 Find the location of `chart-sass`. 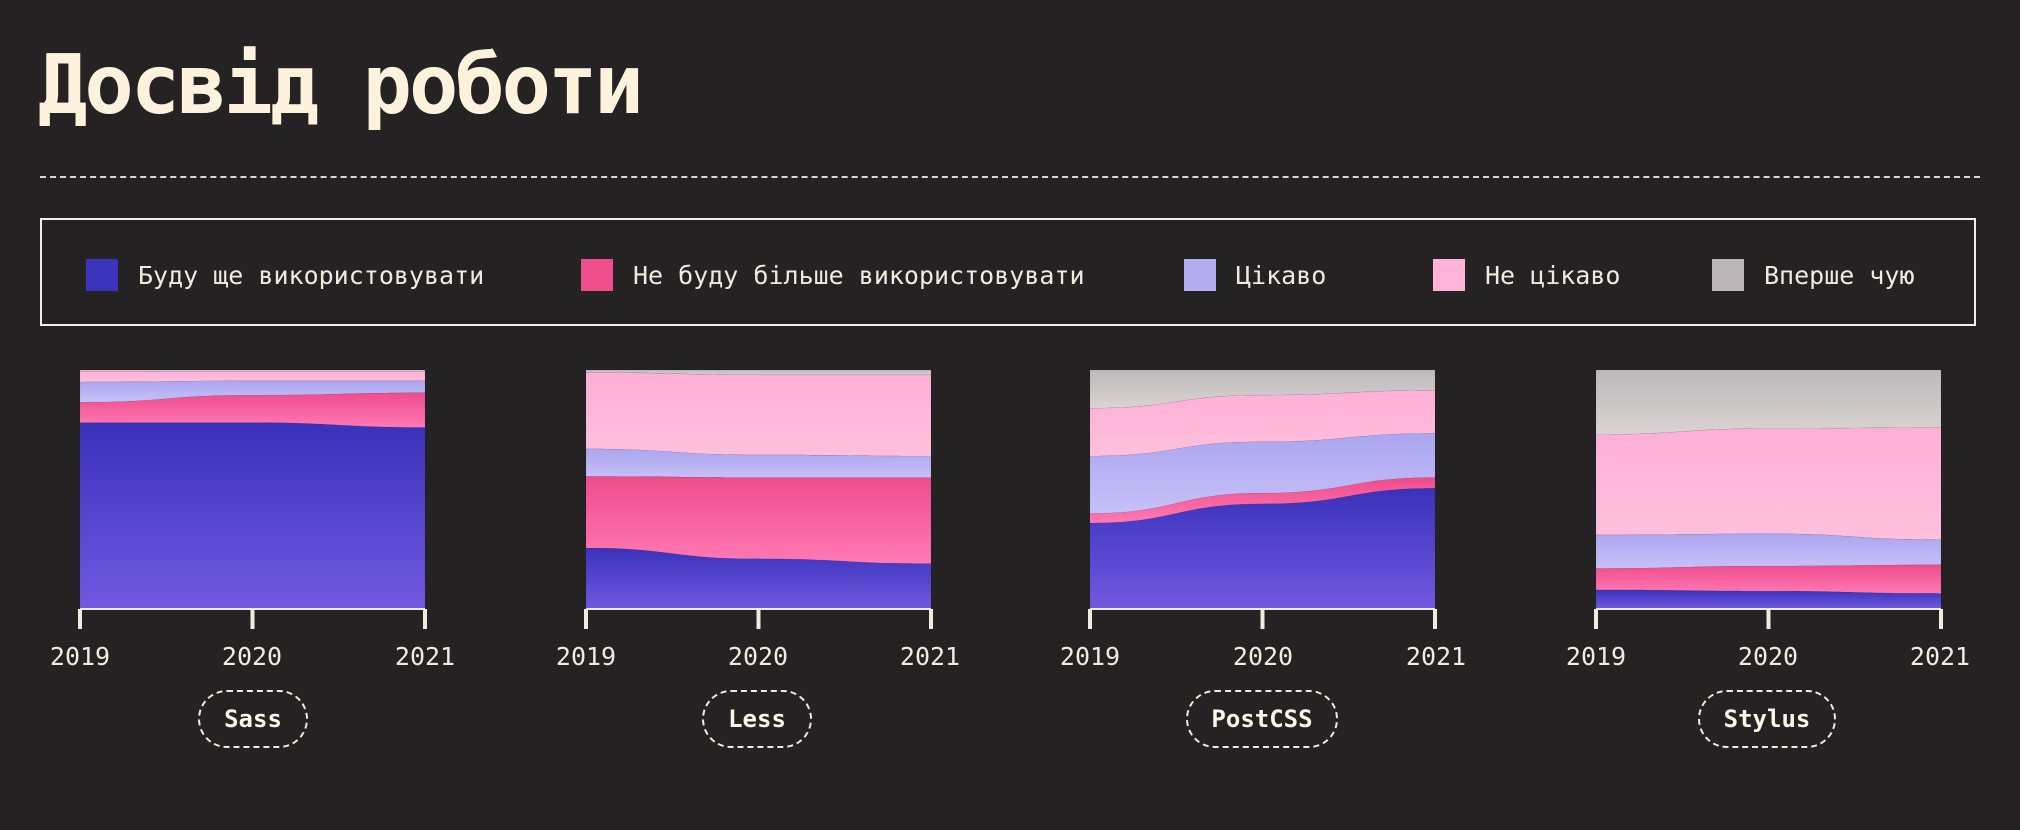

chart-sass is located at coordinates (252, 499).